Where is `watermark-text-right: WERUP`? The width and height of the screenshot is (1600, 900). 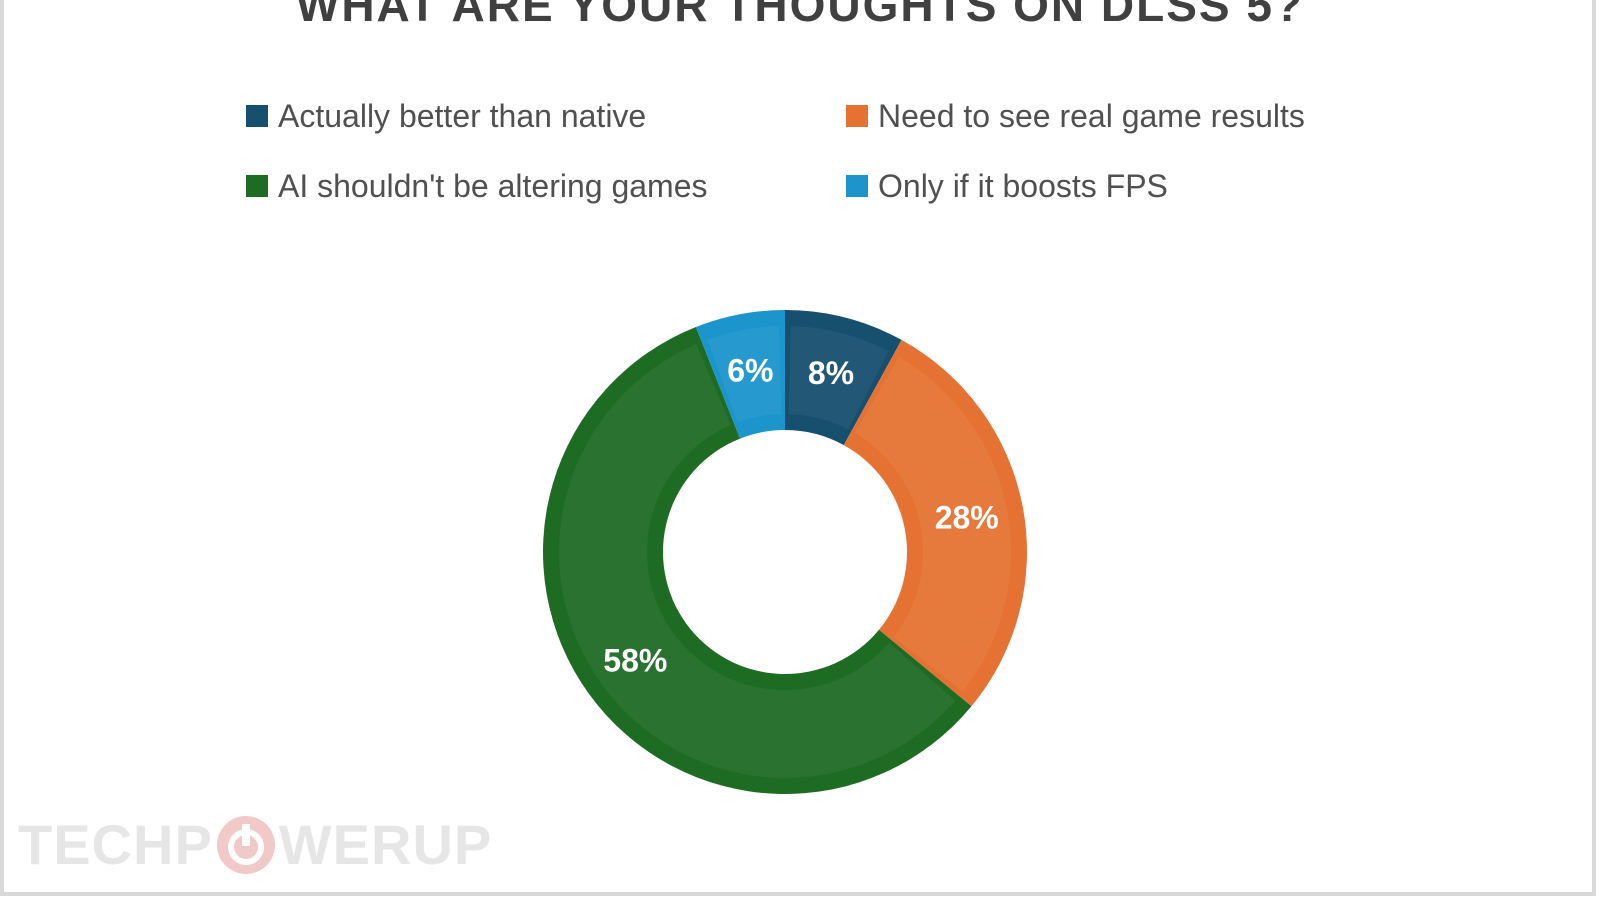
watermark-text-right: WERUP is located at coordinates (385, 844).